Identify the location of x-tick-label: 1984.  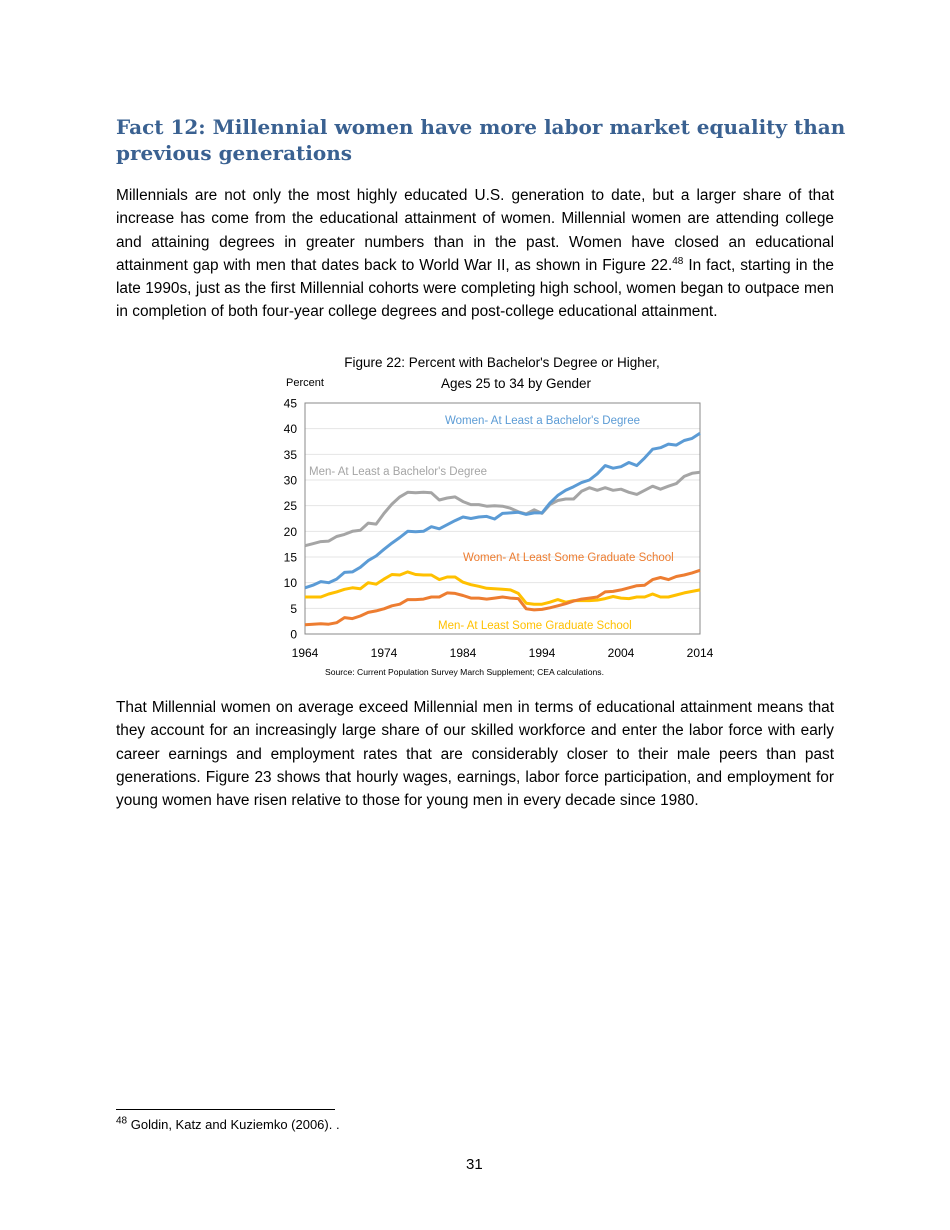
(463, 653).